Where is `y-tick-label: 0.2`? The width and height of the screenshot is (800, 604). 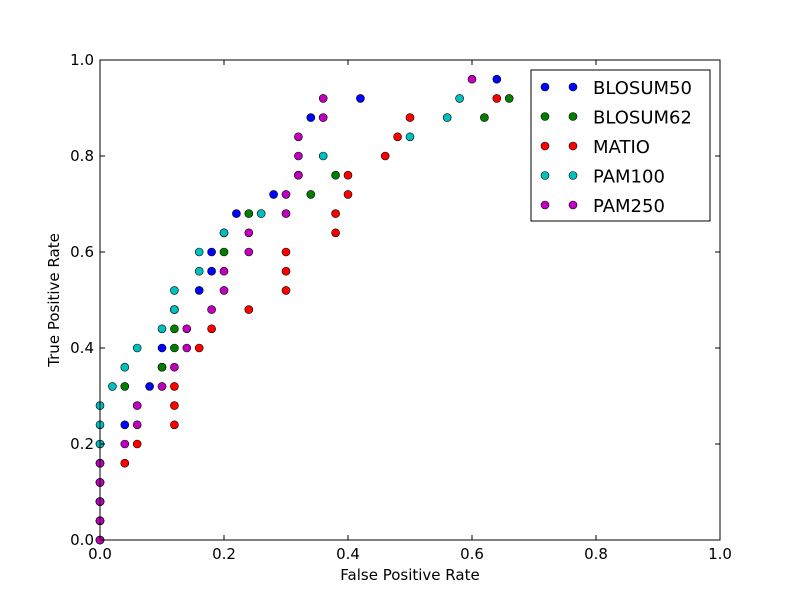 y-tick-label: 0.2 is located at coordinates (82, 444).